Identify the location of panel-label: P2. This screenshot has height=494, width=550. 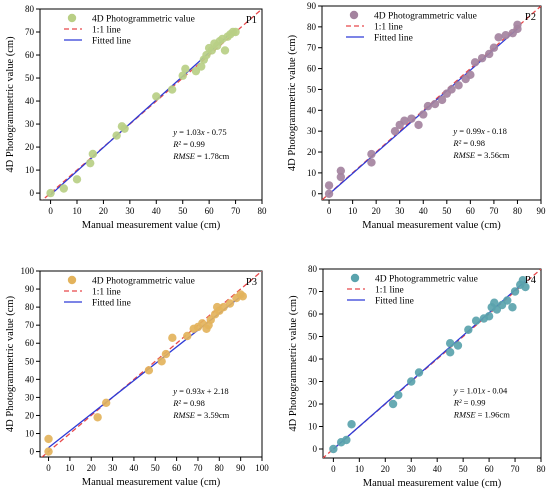
(530, 17).